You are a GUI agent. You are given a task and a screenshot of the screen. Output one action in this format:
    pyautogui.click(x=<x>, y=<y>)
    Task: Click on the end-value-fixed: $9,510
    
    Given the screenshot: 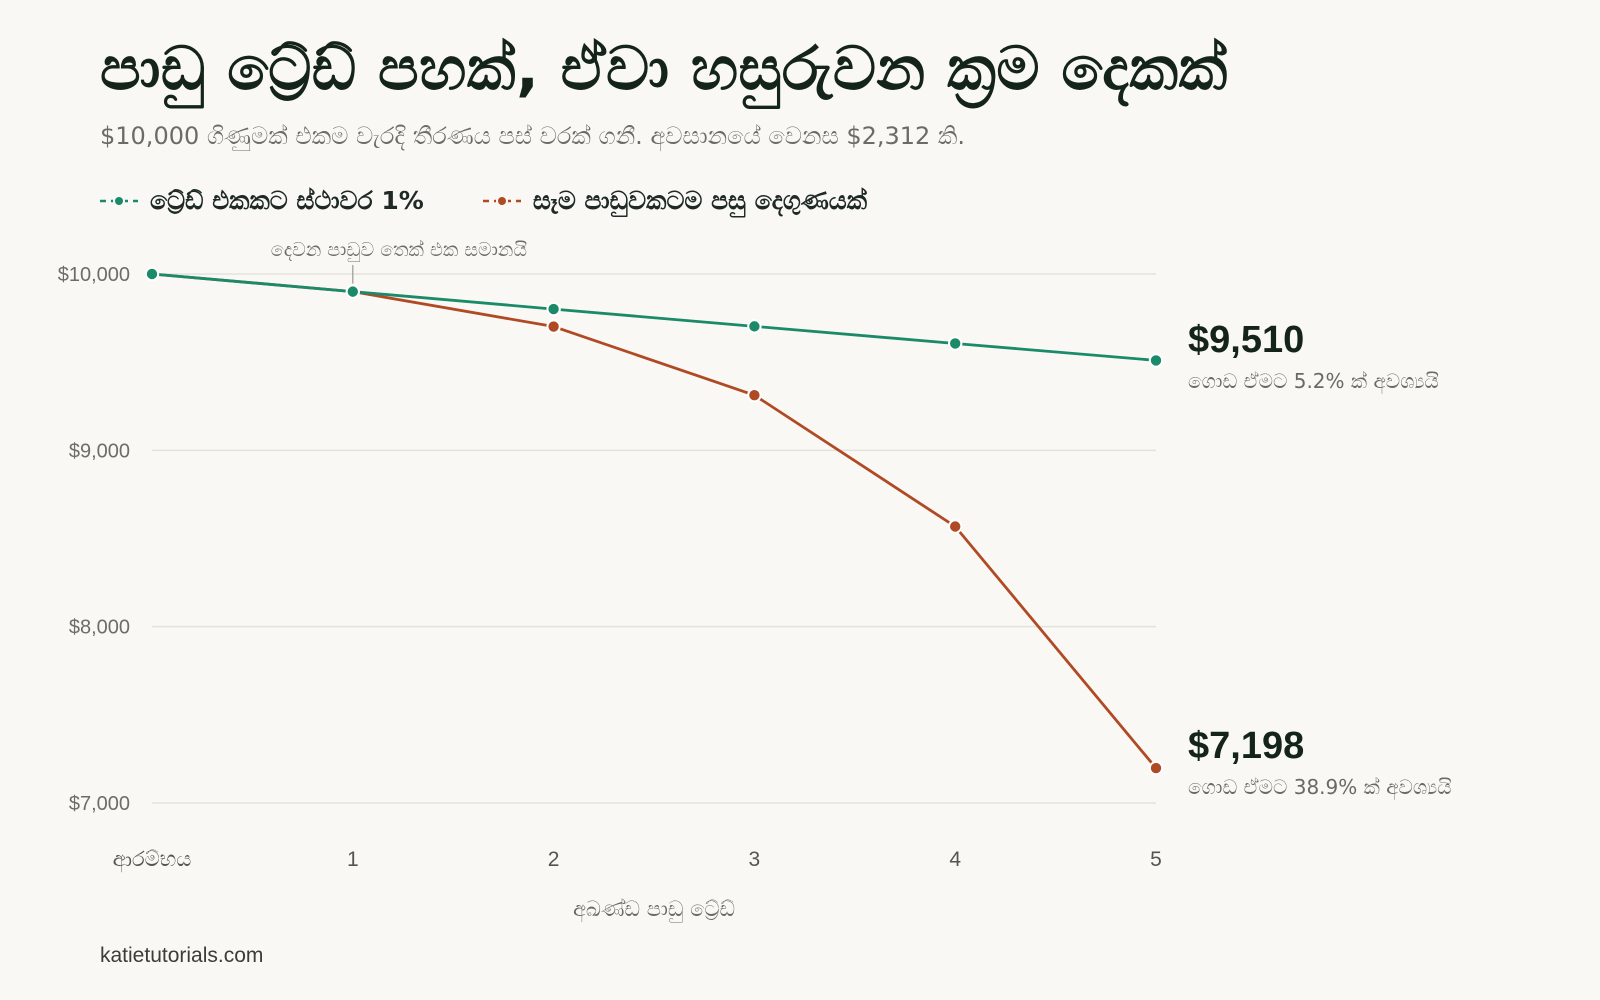 What is the action you would take?
    pyautogui.click(x=1246, y=340)
    